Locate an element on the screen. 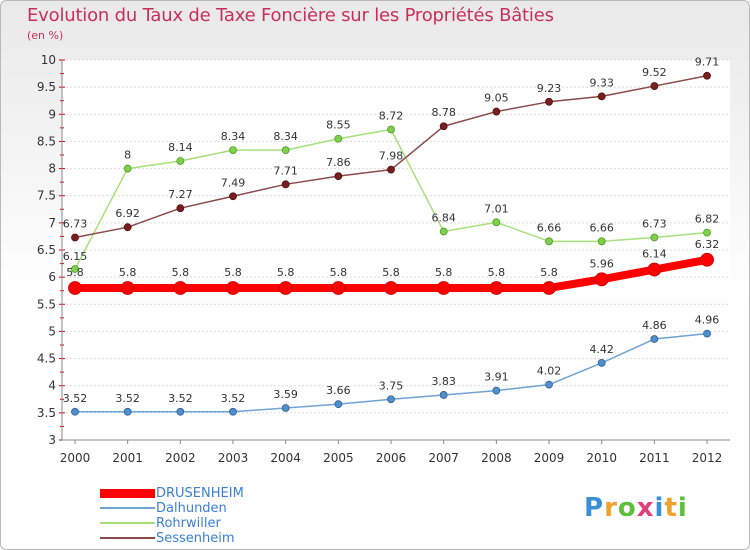 The image size is (750, 550). legend-label: Dalhunden is located at coordinates (191, 508).